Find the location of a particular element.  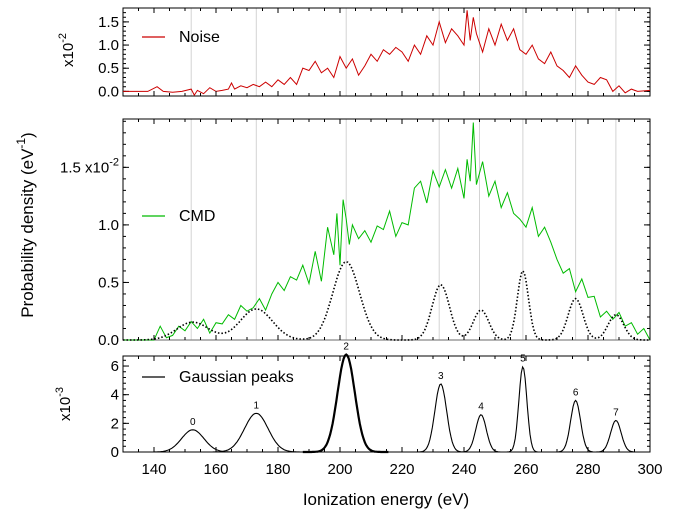

peak-label: 7 is located at coordinates (616, 412).